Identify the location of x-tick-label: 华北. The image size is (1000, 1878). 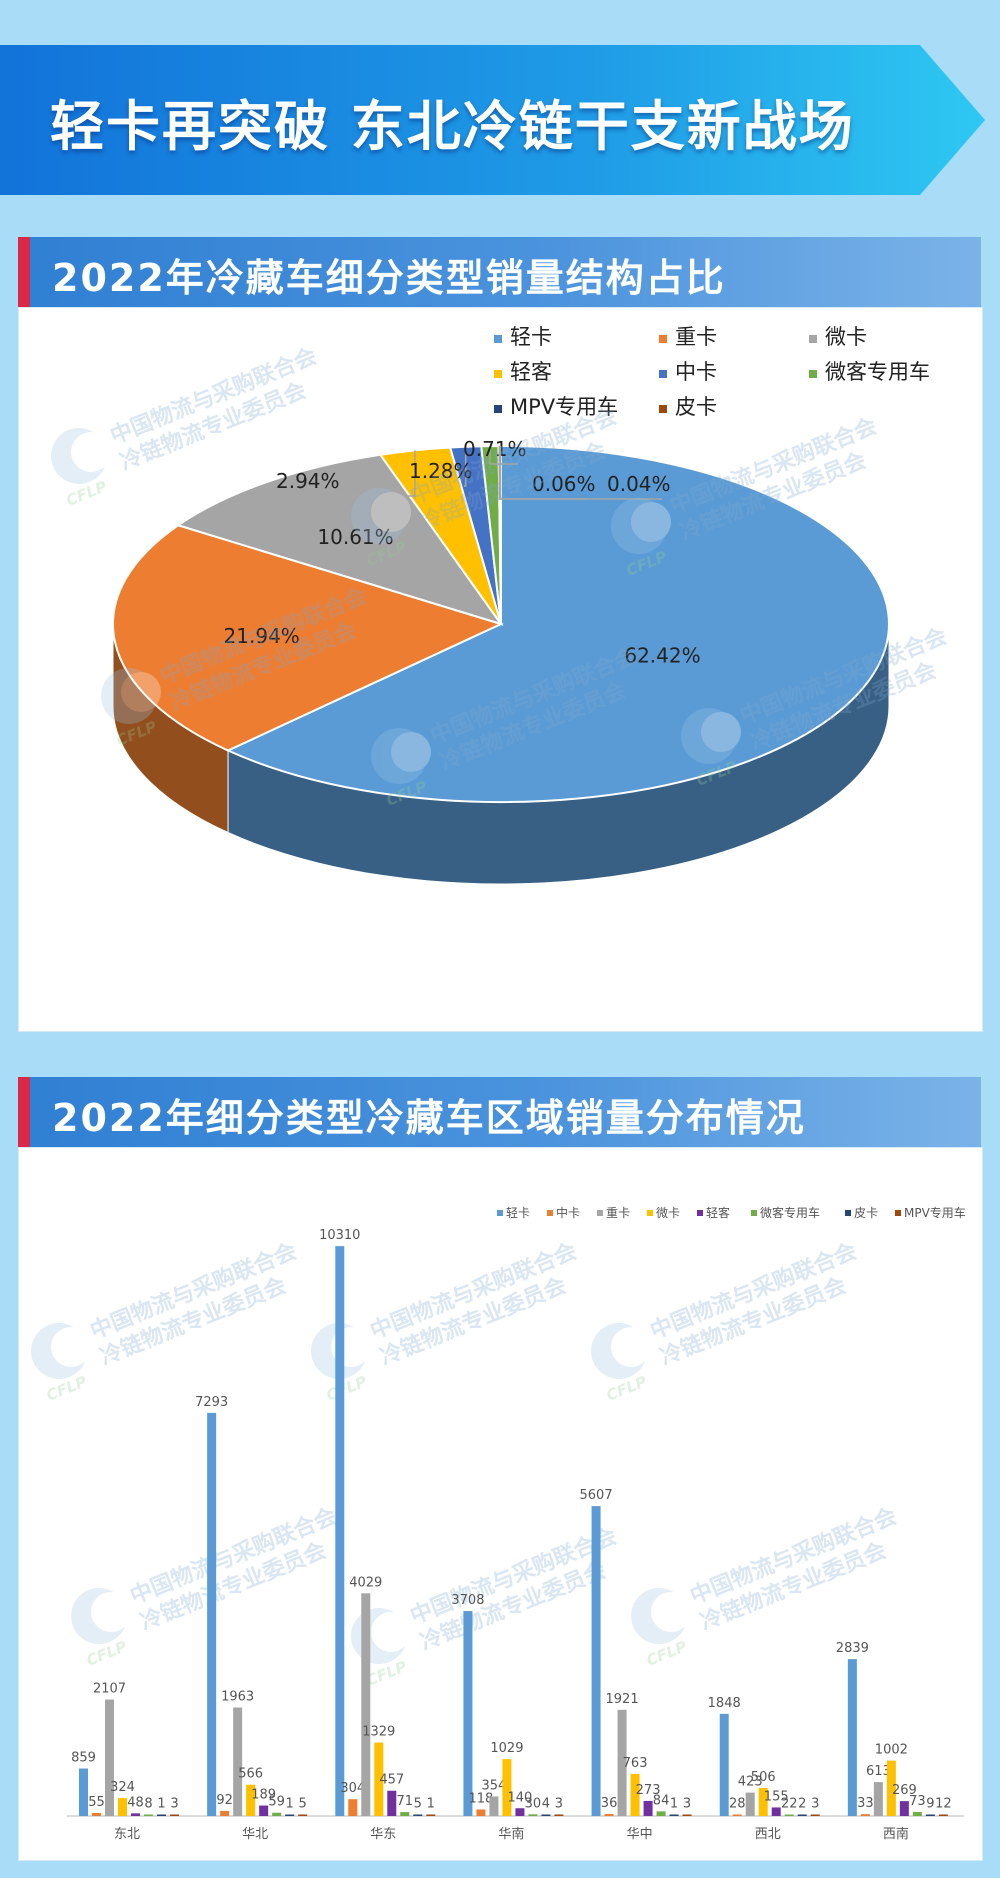
(255, 1834).